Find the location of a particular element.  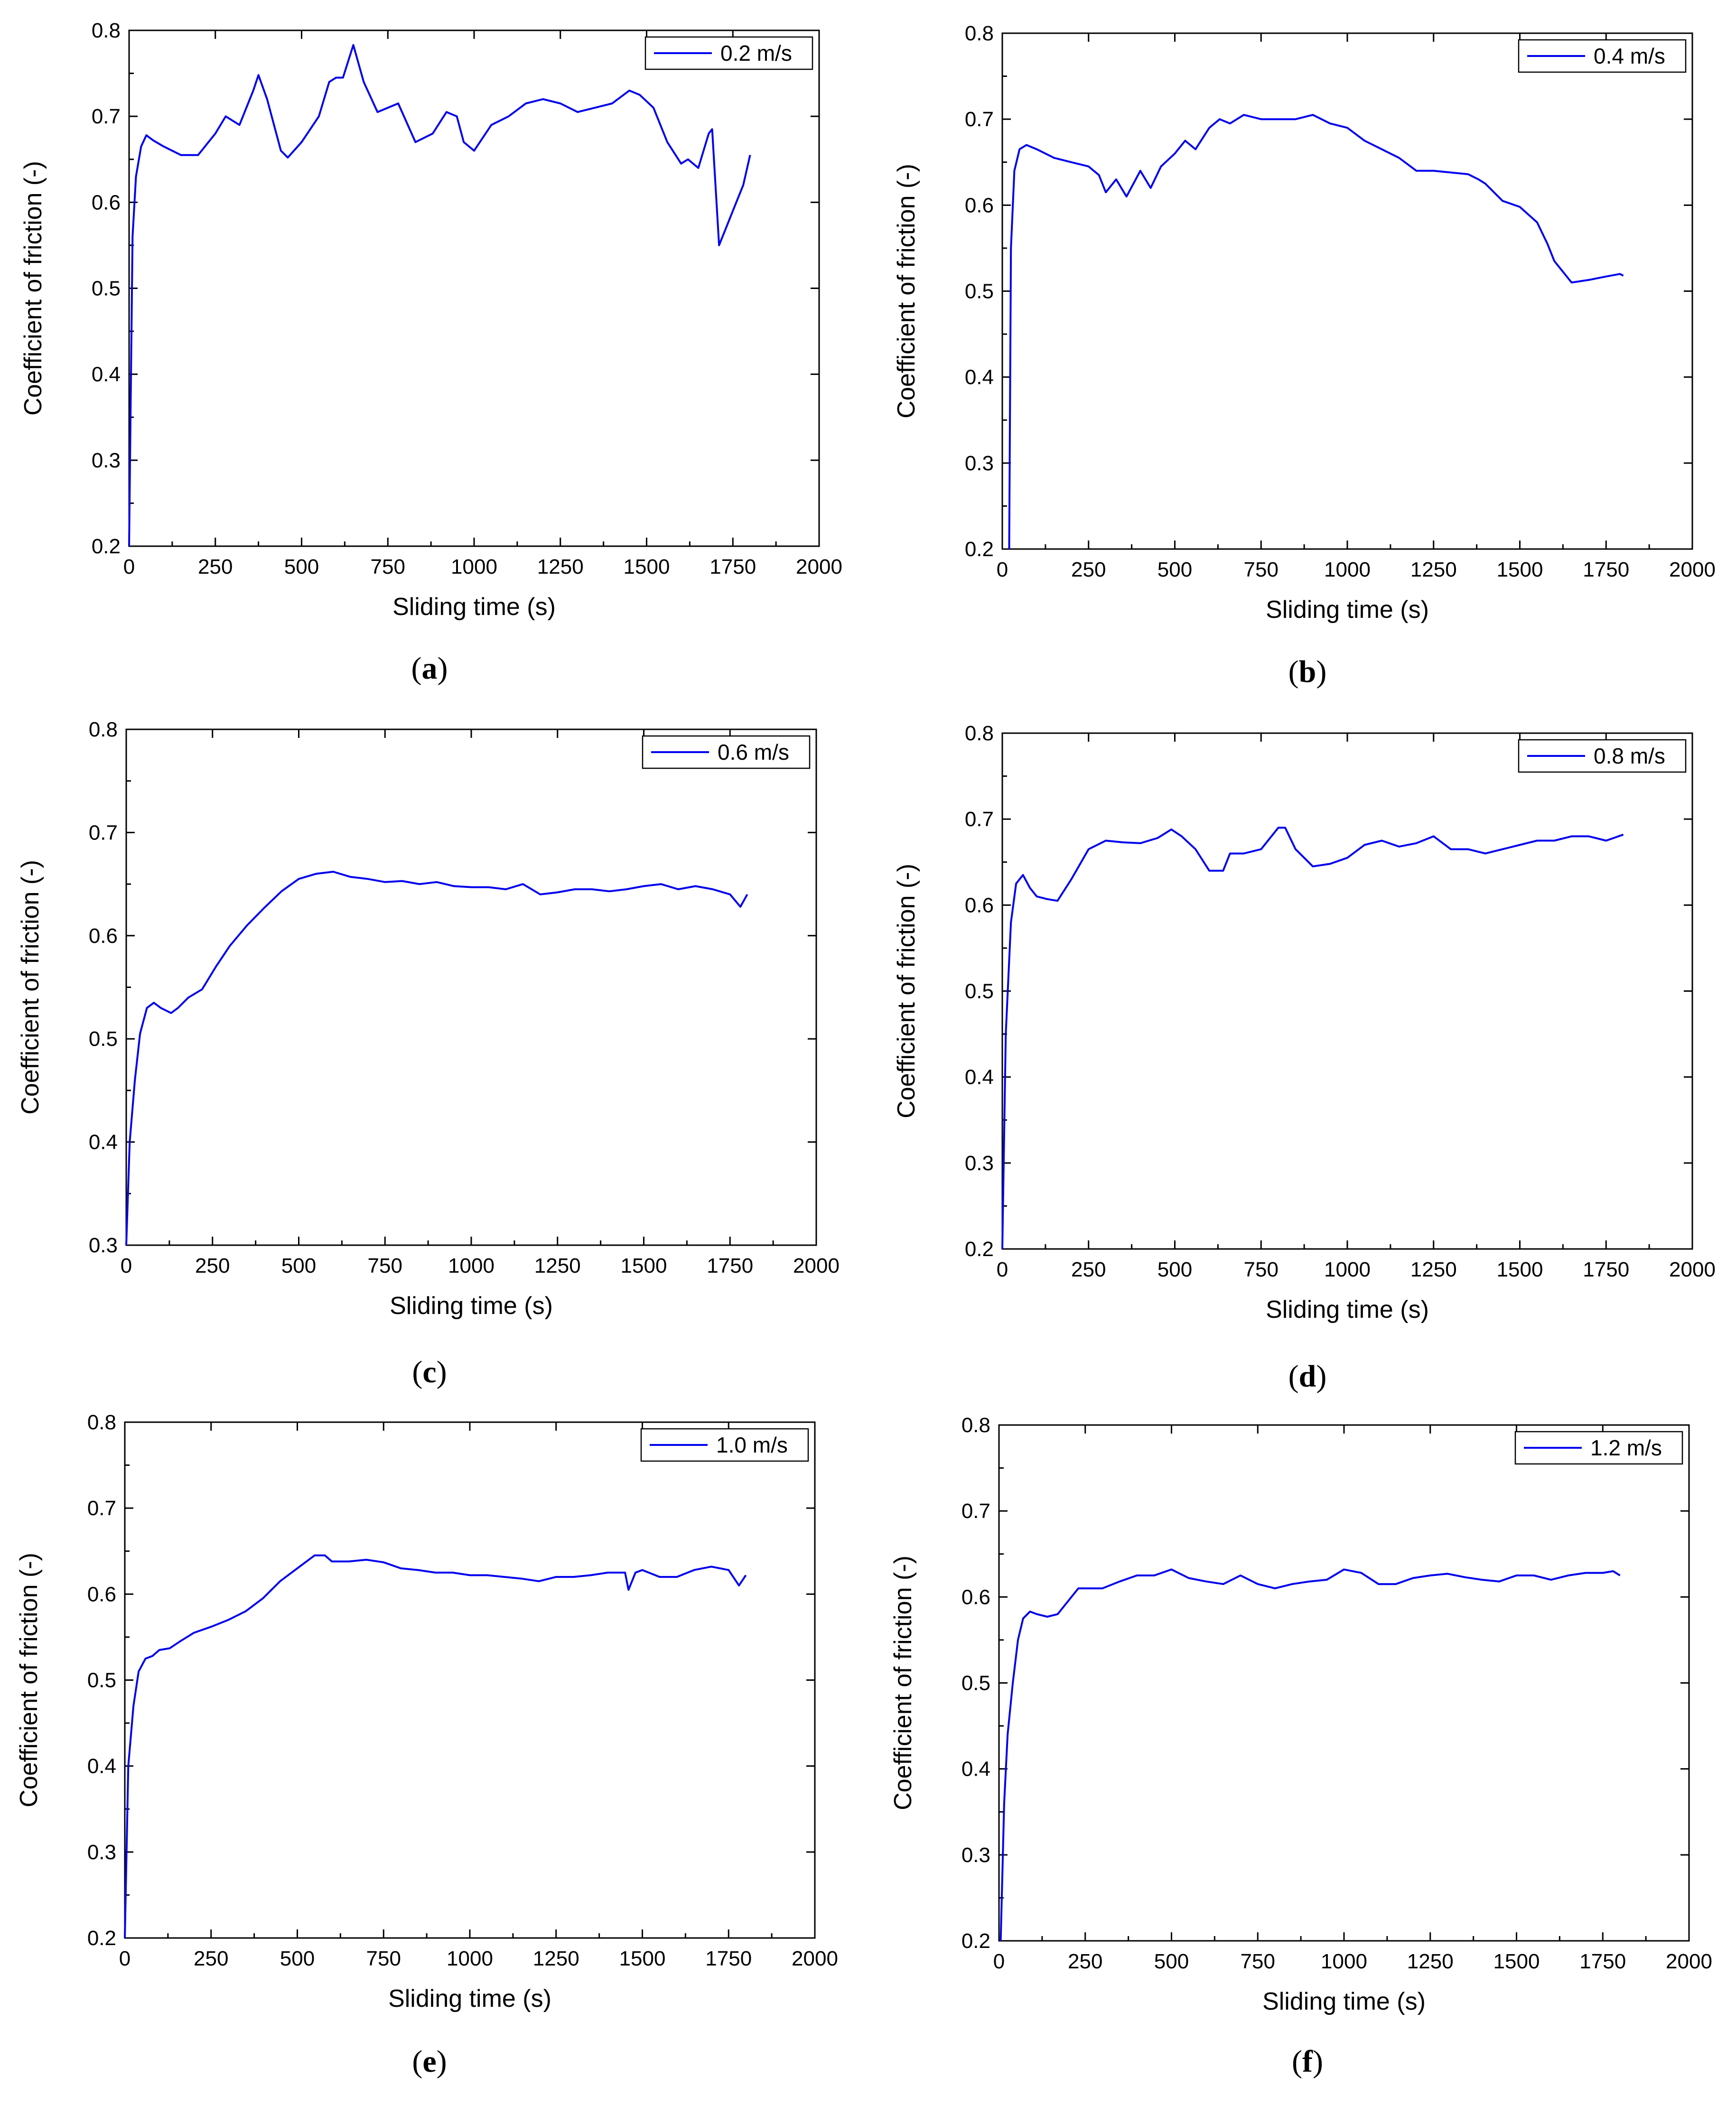

series-line-f is located at coordinates (1310, 1754).